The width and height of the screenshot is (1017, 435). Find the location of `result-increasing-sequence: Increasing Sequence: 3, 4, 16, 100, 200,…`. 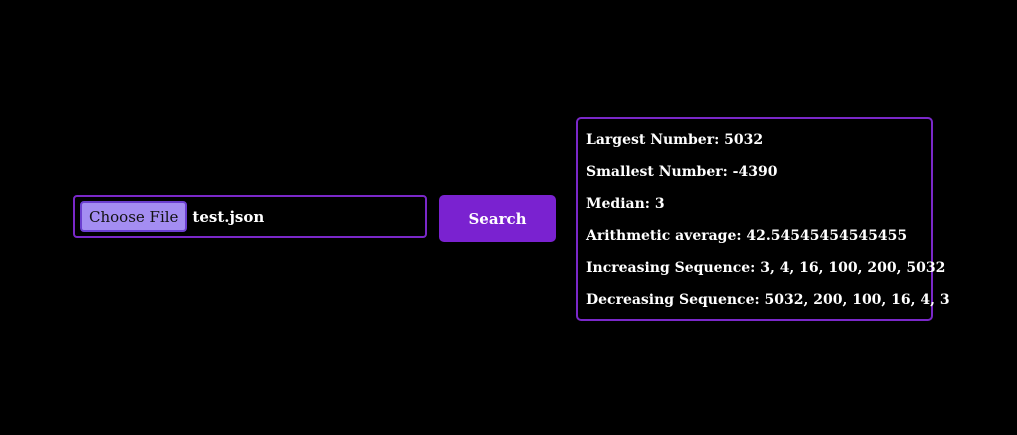

result-increasing-sequence: Increasing Sequence: 3, 4, 16, 100, 200,… is located at coordinates (765, 273).